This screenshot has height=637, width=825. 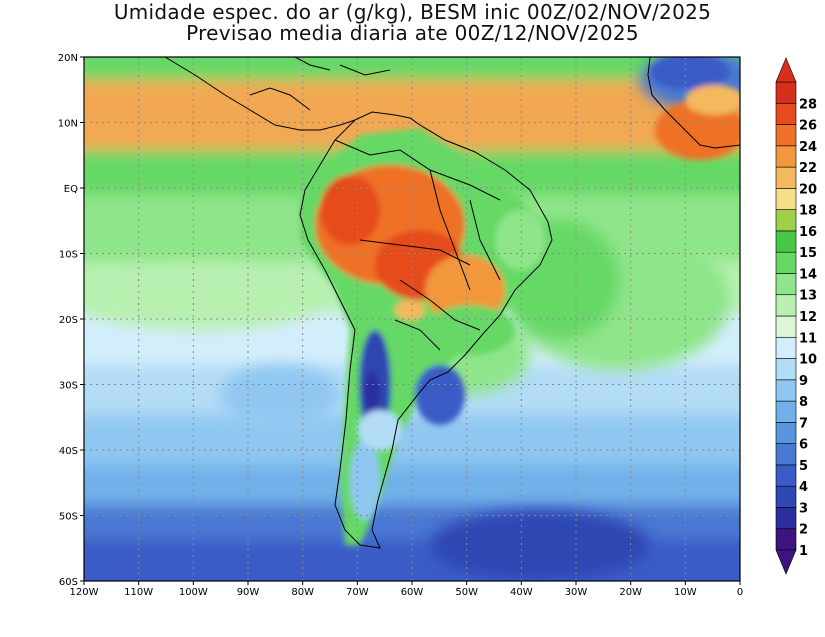 I want to click on colorbar-label: 18, so click(x=808, y=211).